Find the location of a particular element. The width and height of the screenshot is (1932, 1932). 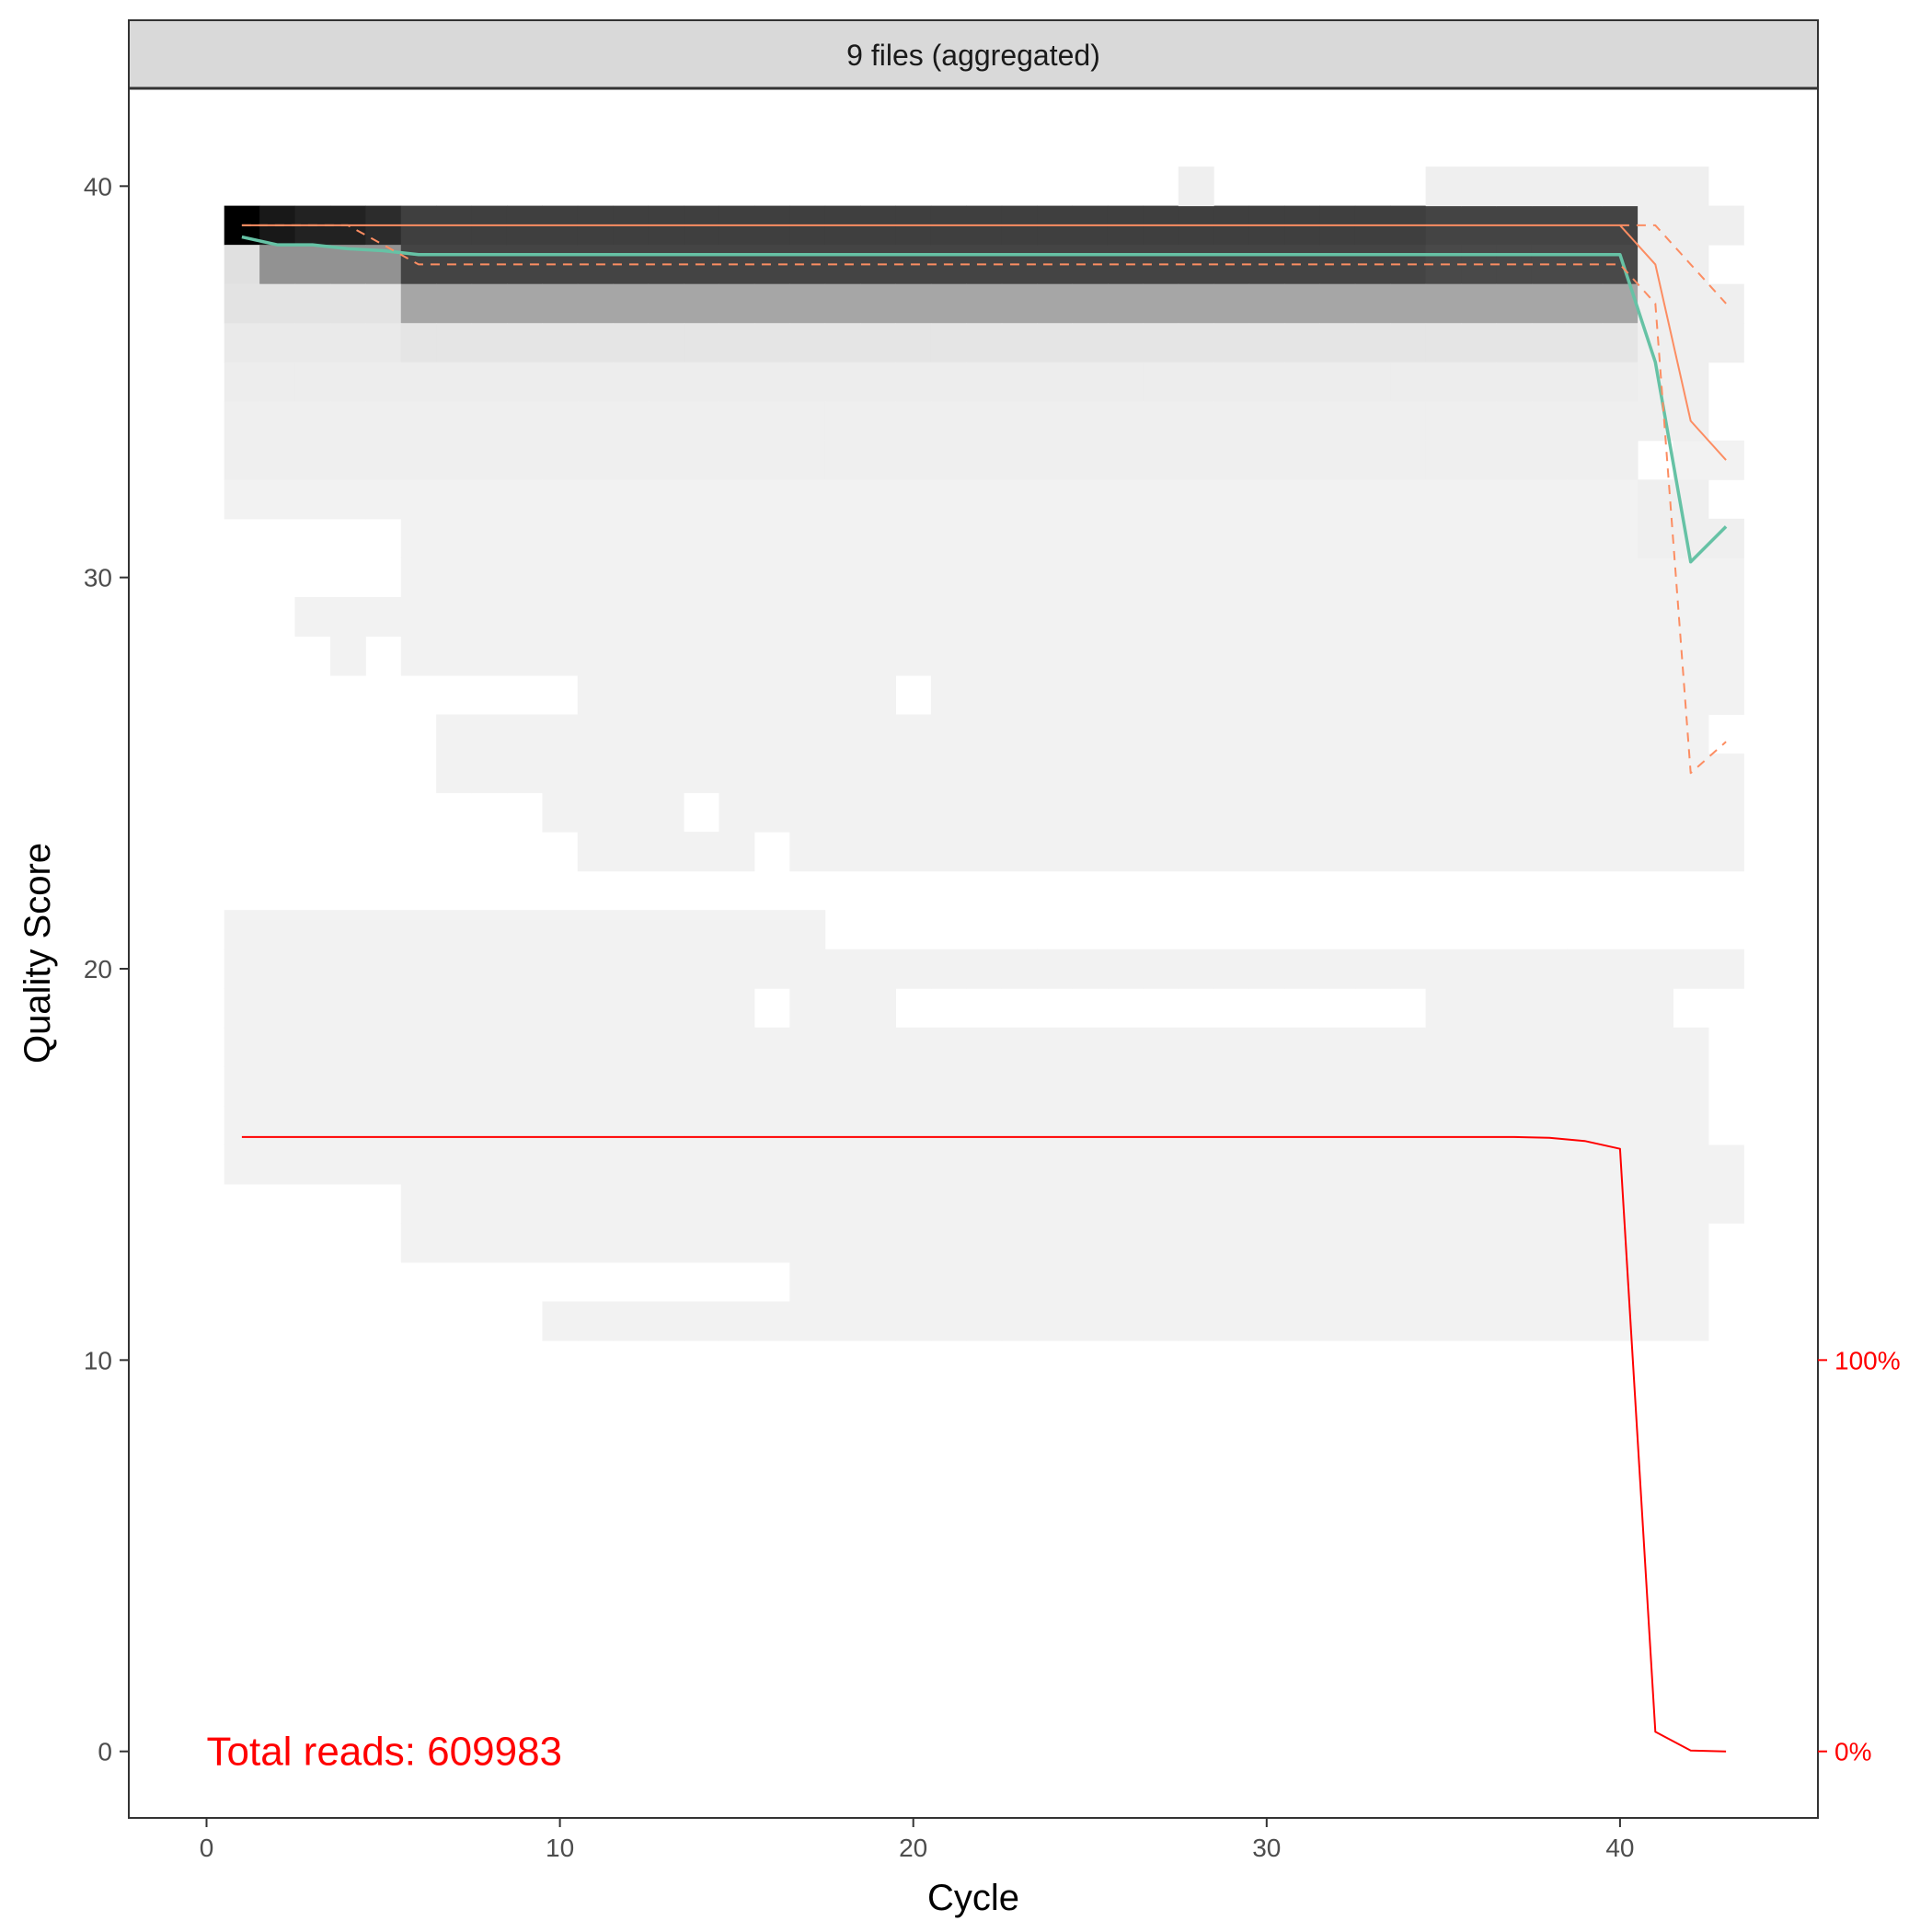

x-axis-title: Cycle is located at coordinates (973, 1898).